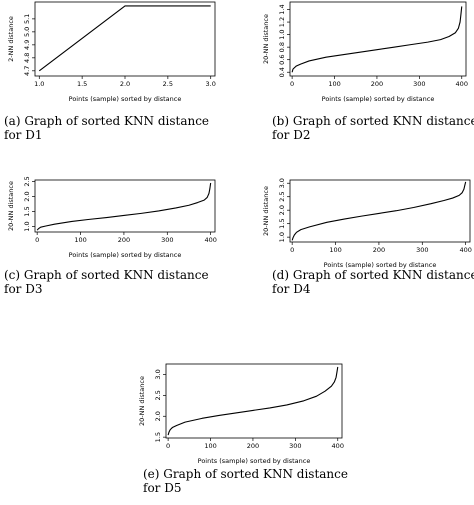 The image size is (474, 505). Describe the element at coordinates (282, 22) in the screenshot. I see `y-tick-label: 1.2` at that location.